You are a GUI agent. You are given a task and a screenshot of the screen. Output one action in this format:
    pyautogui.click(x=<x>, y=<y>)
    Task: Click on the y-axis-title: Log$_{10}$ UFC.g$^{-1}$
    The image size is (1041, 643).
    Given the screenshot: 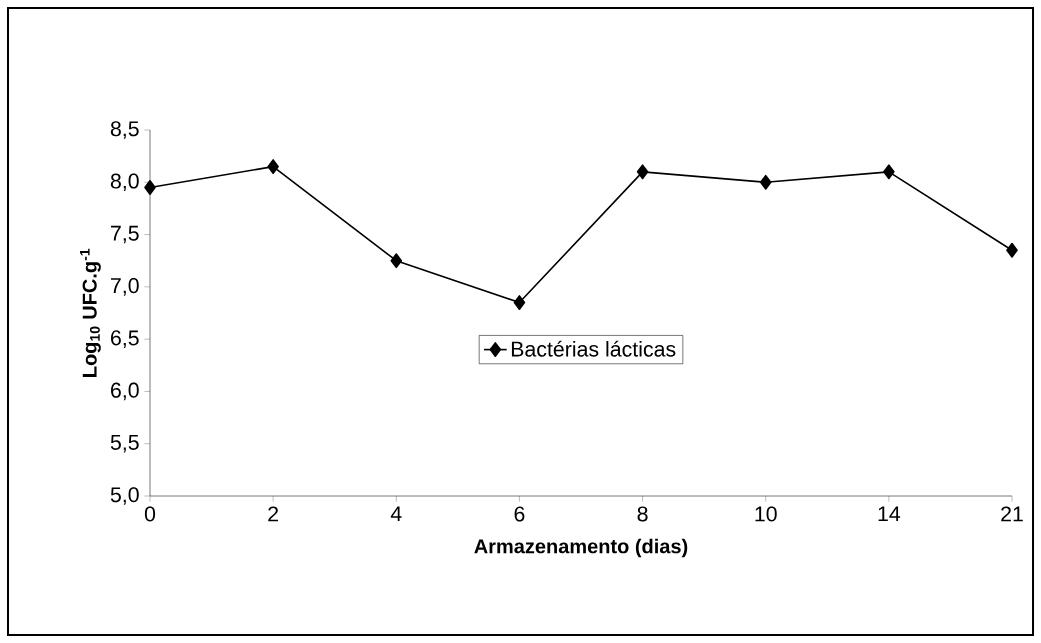 What is the action you would take?
    pyautogui.click(x=90, y=312)
    